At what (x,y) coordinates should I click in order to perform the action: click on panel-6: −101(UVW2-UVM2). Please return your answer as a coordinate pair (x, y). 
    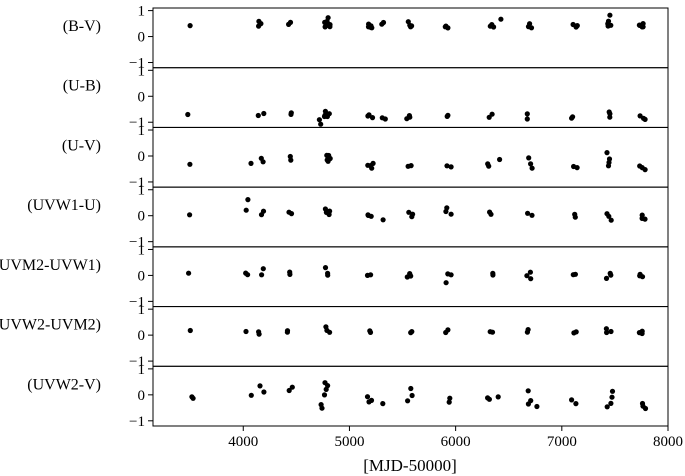
    Looking at the image, I should click on (334, 336).